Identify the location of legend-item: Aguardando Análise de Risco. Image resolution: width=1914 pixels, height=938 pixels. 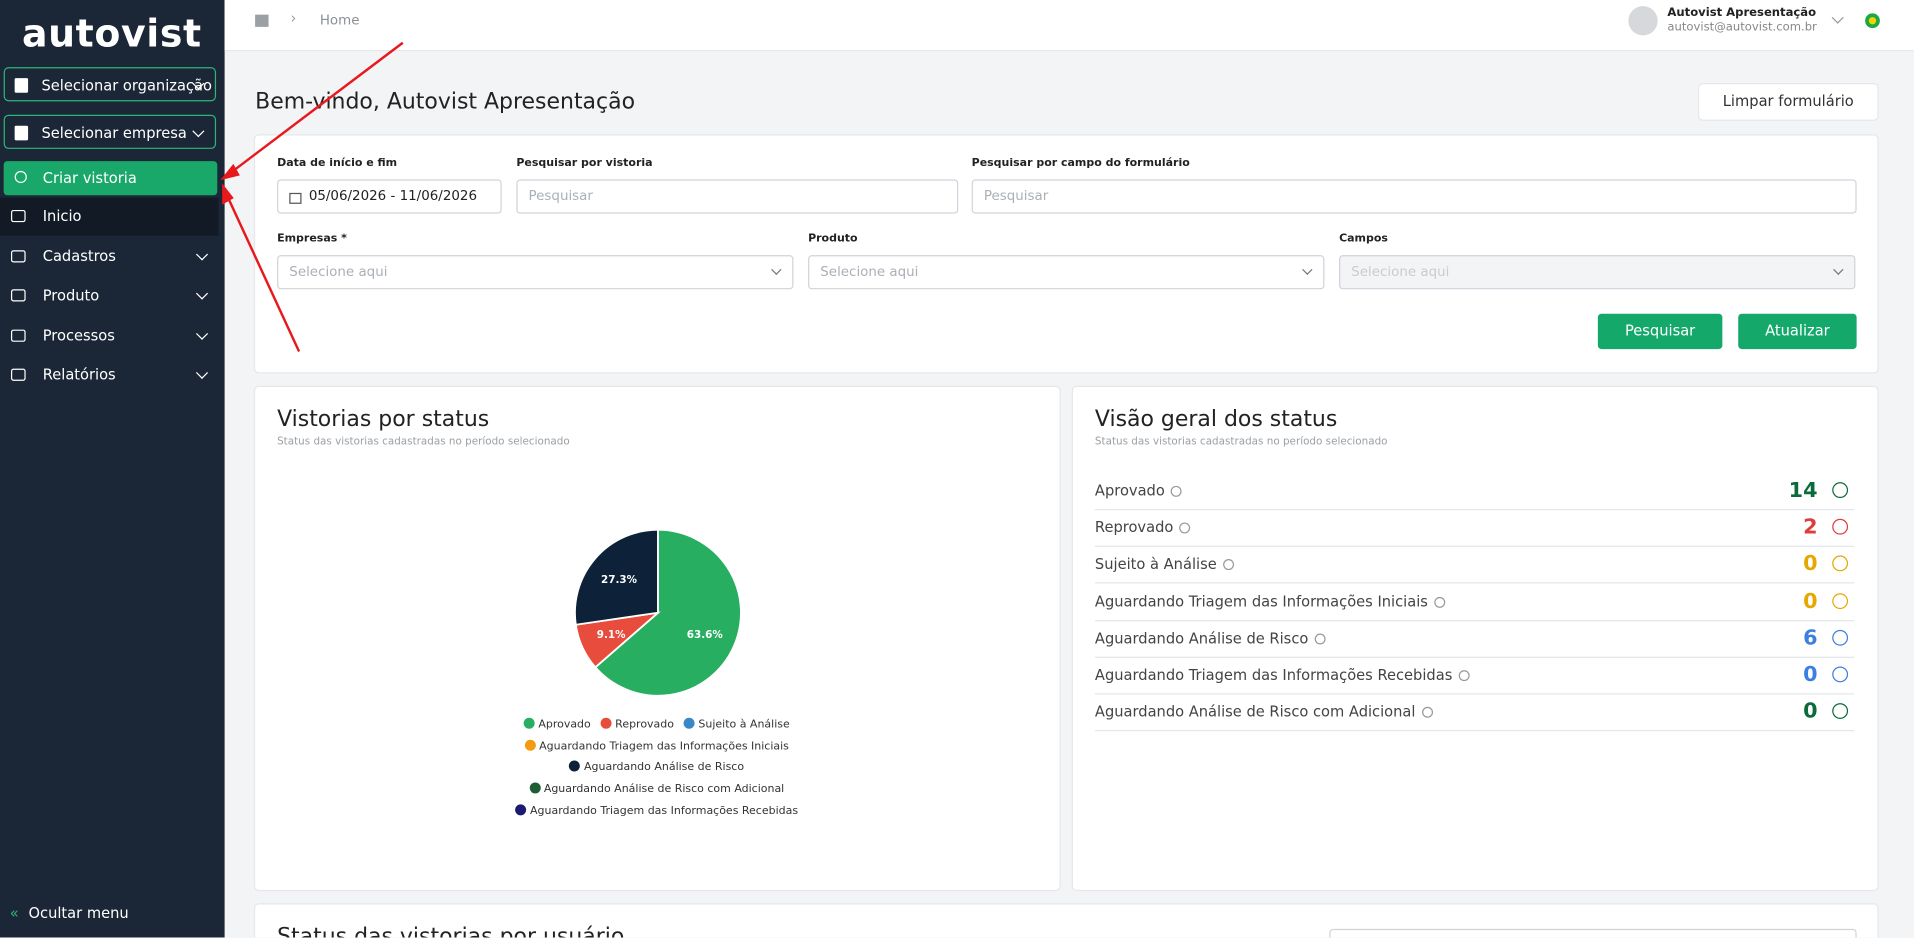
(657, 767).